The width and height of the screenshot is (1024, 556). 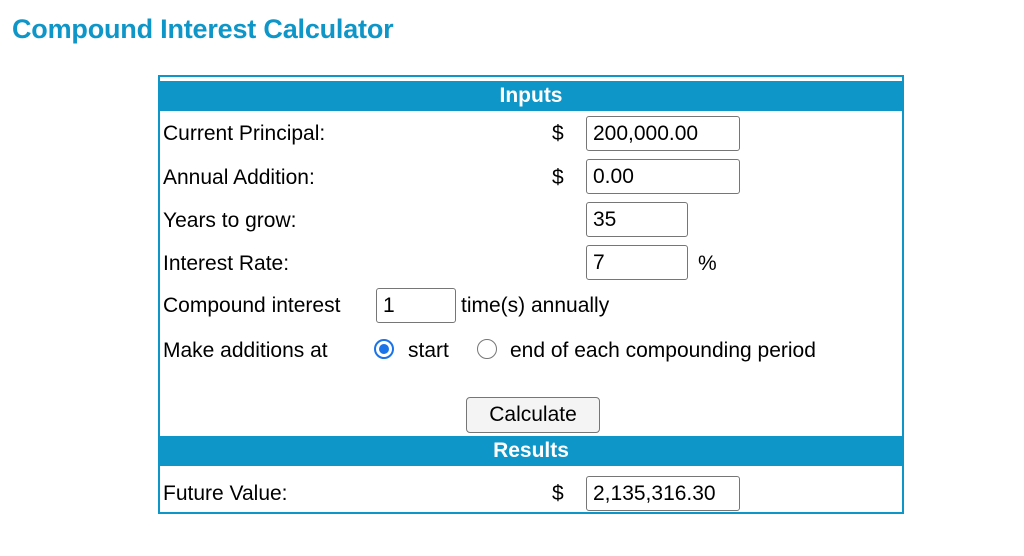 What do you see at coordinates (384, 349) in the screenshot?
I see `additions-start-radio` at bounding box center [384, 349].